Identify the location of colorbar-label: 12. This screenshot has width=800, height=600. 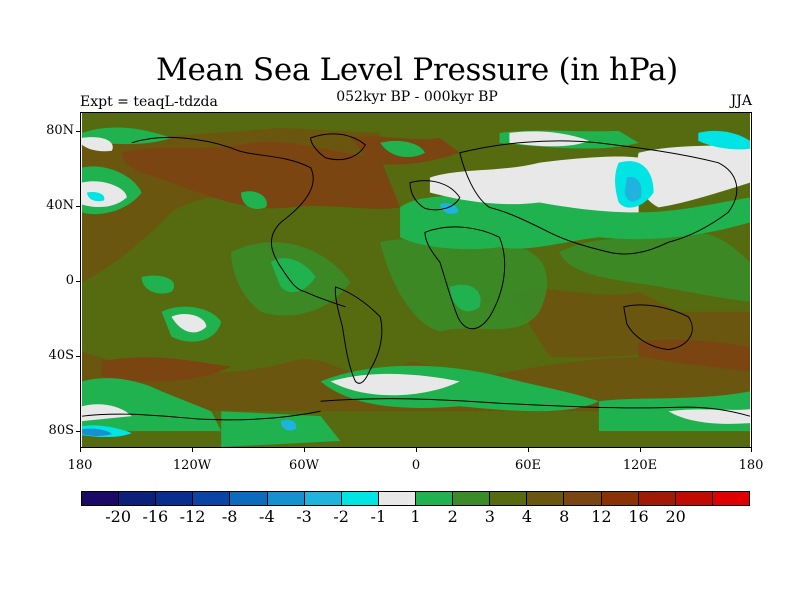
(601, 516).